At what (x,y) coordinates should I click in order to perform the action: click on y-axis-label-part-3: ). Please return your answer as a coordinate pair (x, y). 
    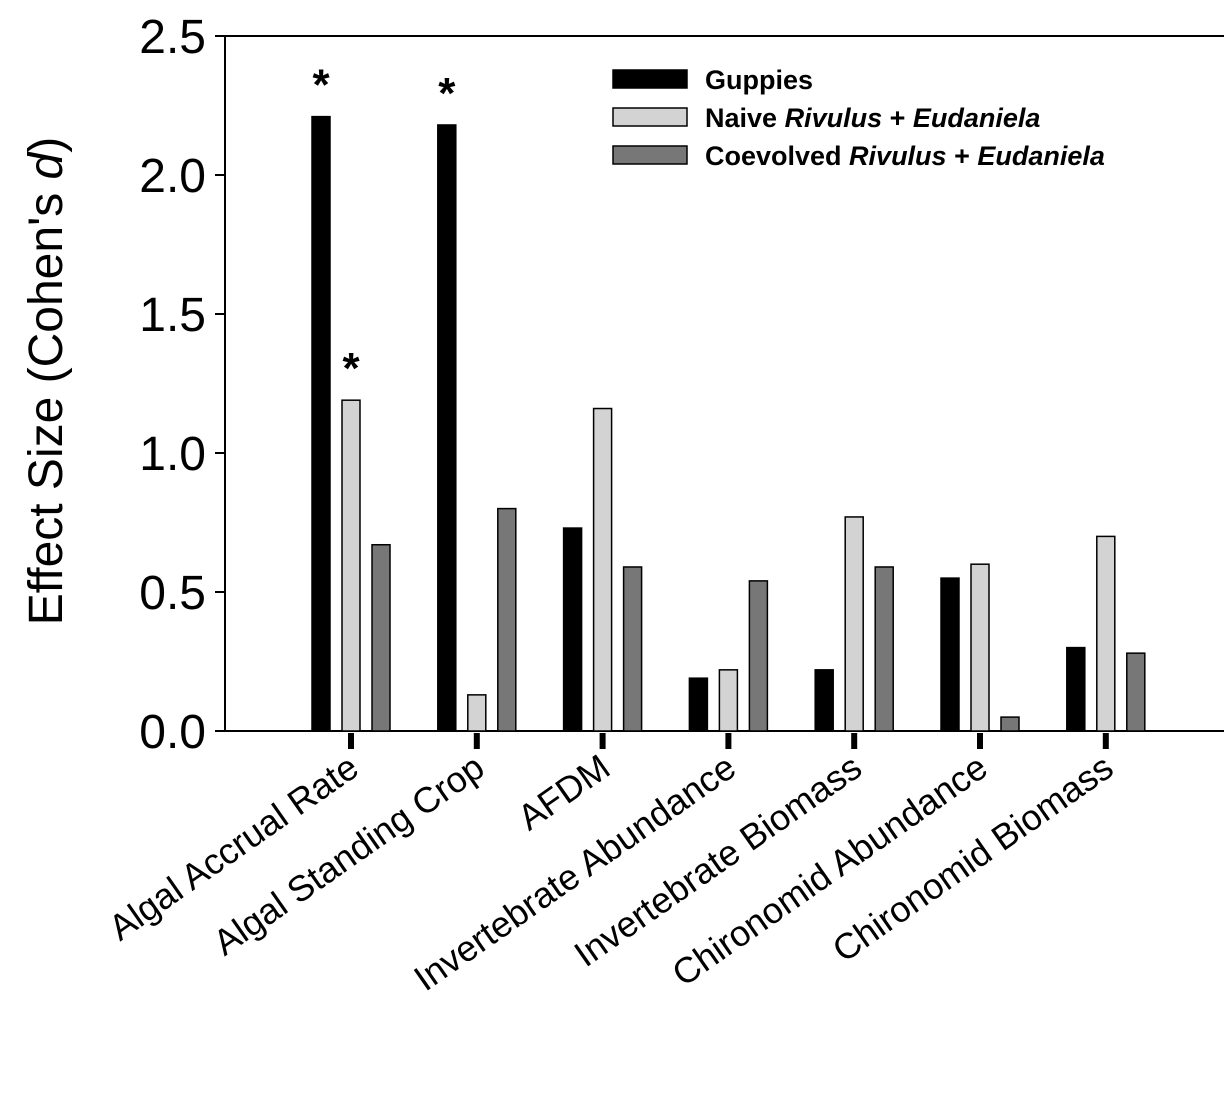
    Looking at the image, I should click on (46, 145).